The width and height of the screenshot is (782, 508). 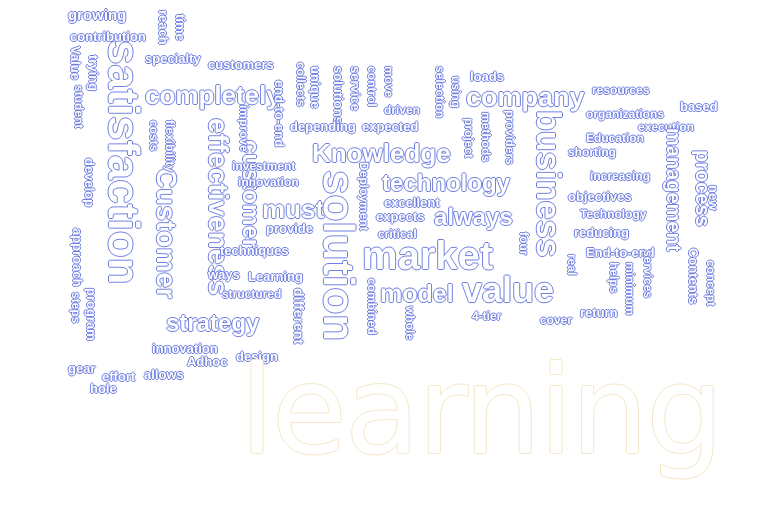 I want to click on word-management: management, so click(x=673, y=190).